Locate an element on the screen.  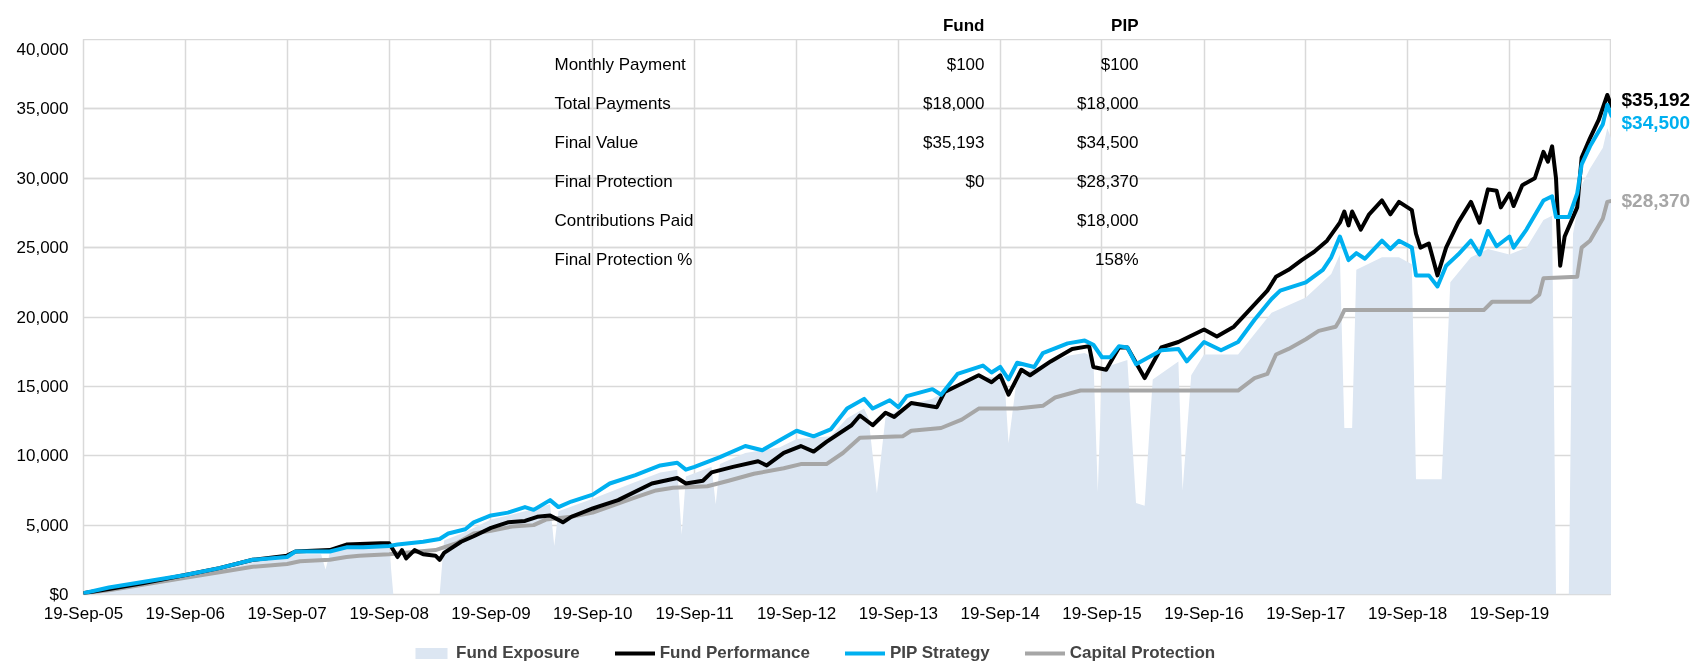
text: Fund is located at coordinates (963, 25).